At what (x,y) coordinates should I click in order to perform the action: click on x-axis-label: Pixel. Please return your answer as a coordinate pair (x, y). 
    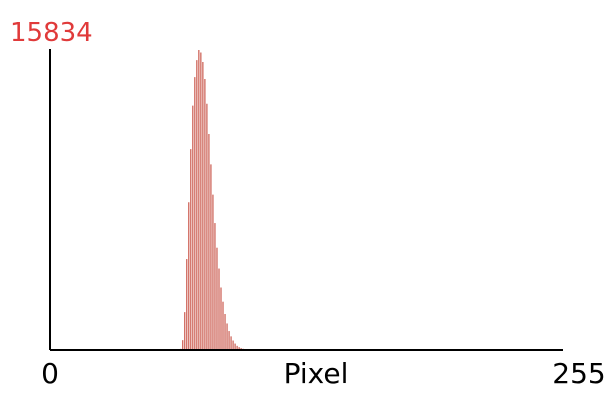
    Looking at the image, I should click on (316, 373).